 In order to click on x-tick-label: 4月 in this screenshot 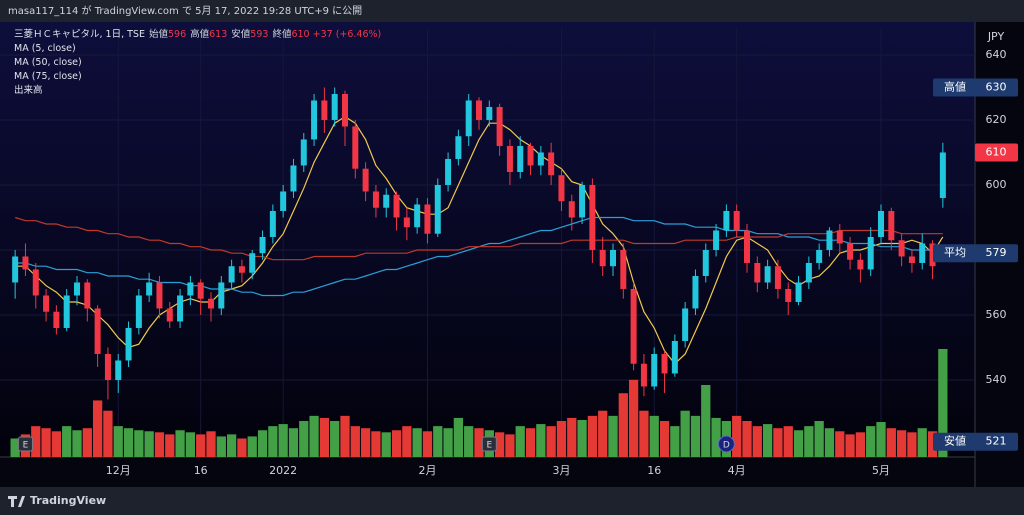, I will do `click(737, 470)`.